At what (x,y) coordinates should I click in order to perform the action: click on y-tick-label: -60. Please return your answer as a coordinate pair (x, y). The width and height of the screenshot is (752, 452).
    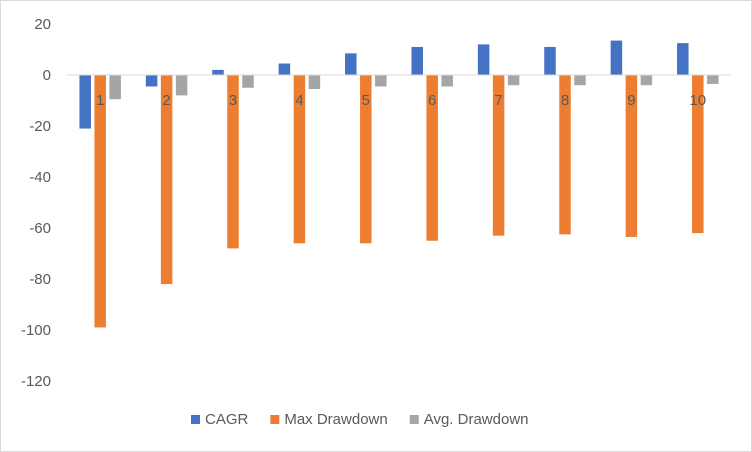
    Looking at the image, I should click on (40, 228).